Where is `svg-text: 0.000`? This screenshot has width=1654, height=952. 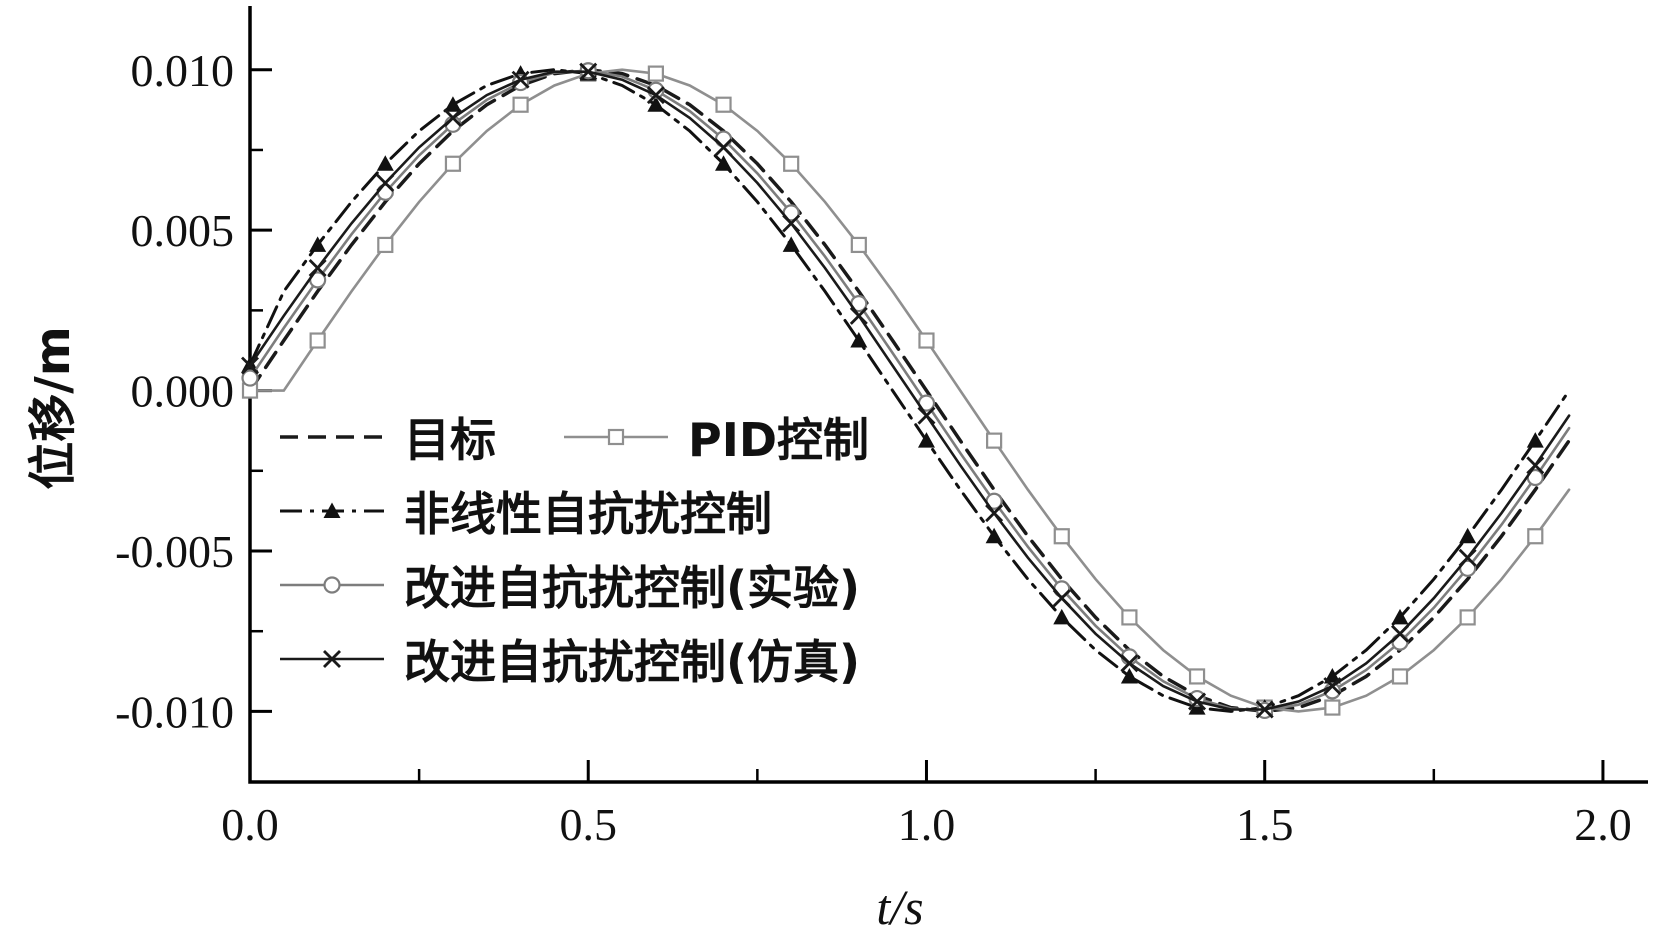
svg-text: 0.000 is located at coordinates (183, 391).